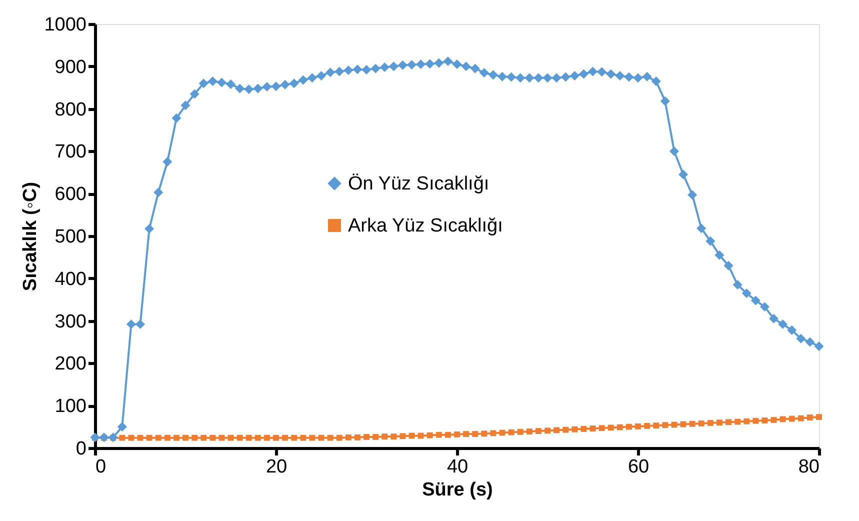 Image resolution: width=859 pixels, height=521 pixels. I want to click on y-tick-label: 900, so click(70, 67).